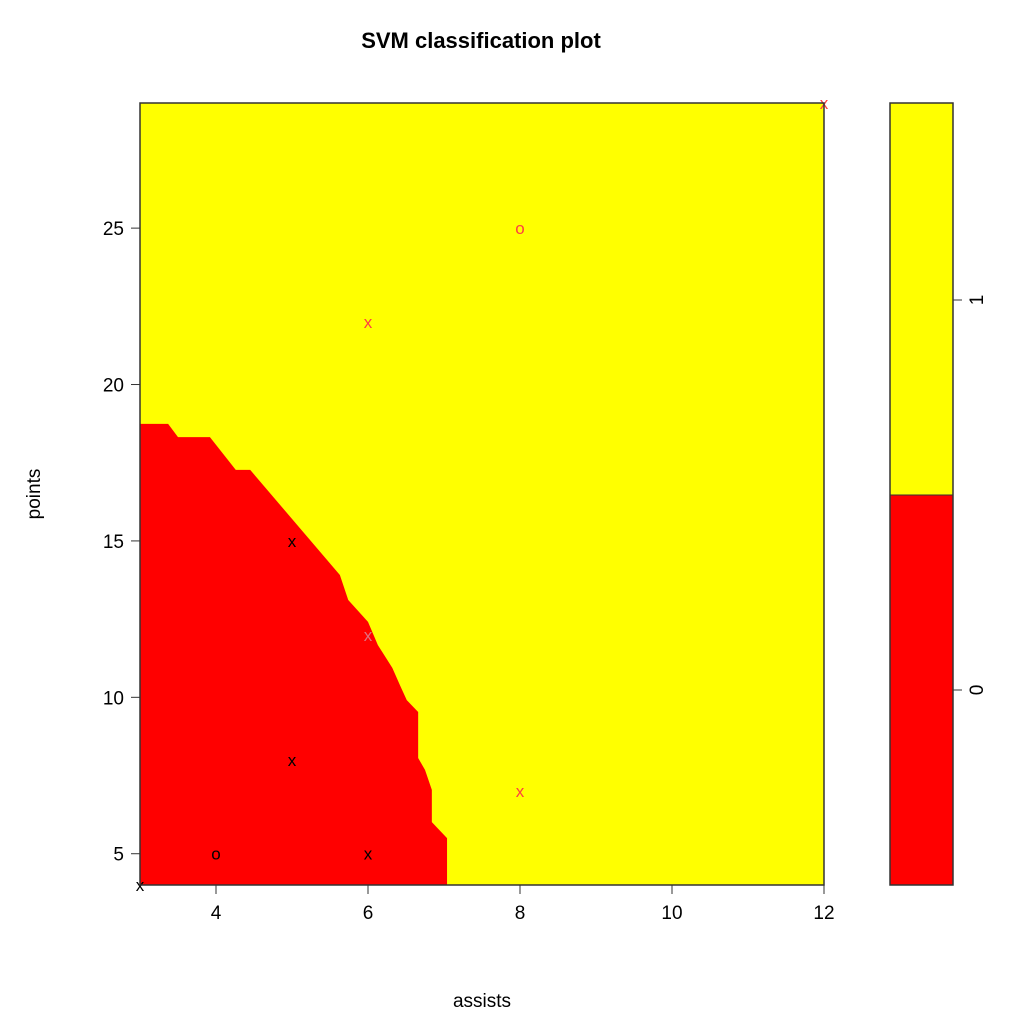  What do you see at coordinates (113, 386) in the screenshot?
I see `y-tick-label: 20` at bounding box center [113, 386].